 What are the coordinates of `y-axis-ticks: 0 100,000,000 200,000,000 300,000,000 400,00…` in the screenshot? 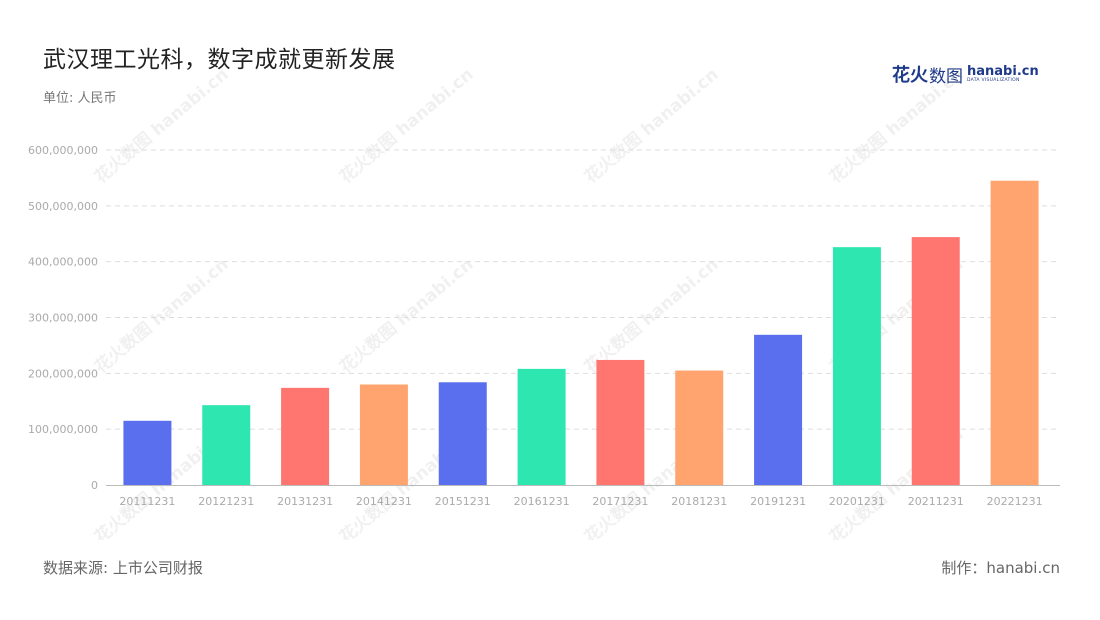 It's located at (63, 318).